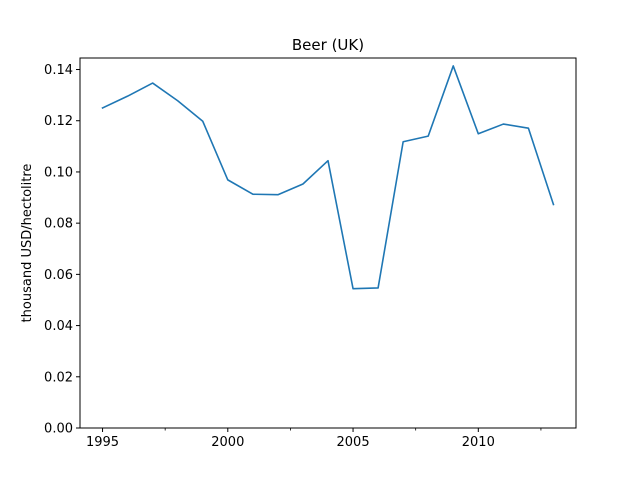 The image size is (640, 480). What do you see at coordinates (58, 429) in the screenshot?
I see `y-tick-label: 0.00` at bounding box center [58, 429].